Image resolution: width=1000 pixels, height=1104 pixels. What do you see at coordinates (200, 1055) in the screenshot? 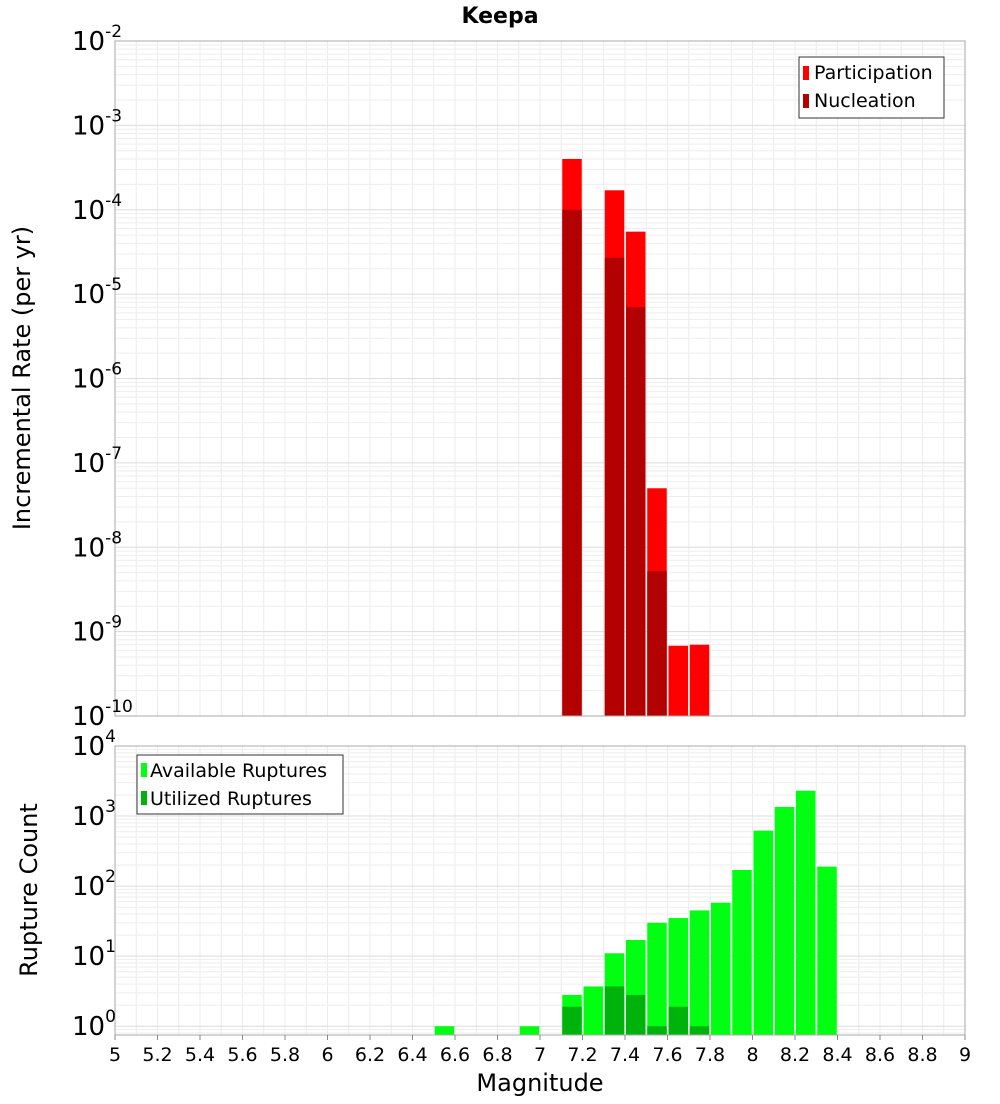
I see `x-tick-label: 5.4` at bounding box center [200, 1055].